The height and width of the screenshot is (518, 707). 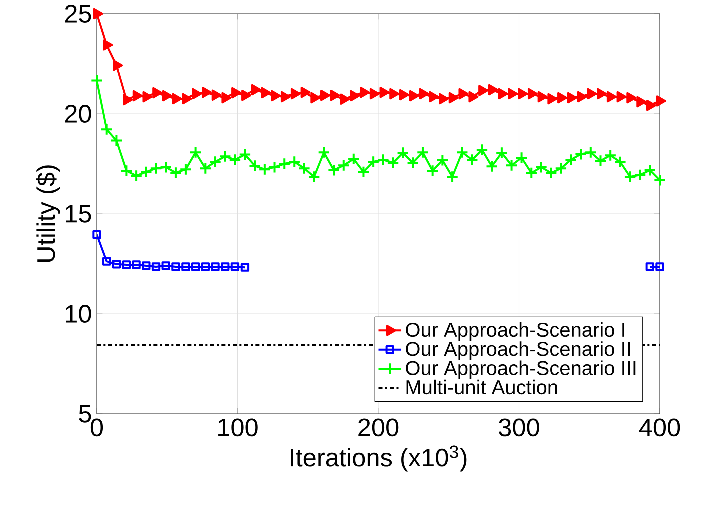 I want to click on y-axis-title: Utility ($), so click(x=48, y=214).